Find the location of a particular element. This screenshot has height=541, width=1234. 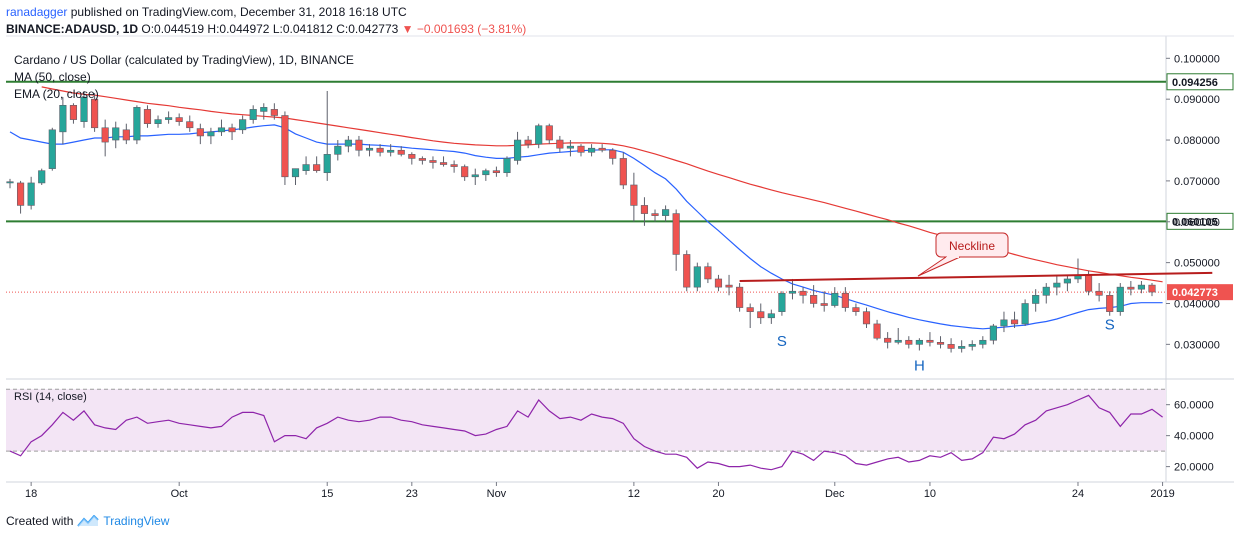

ohlc-high: H:0.044972 is located at coordinates (238, 29).